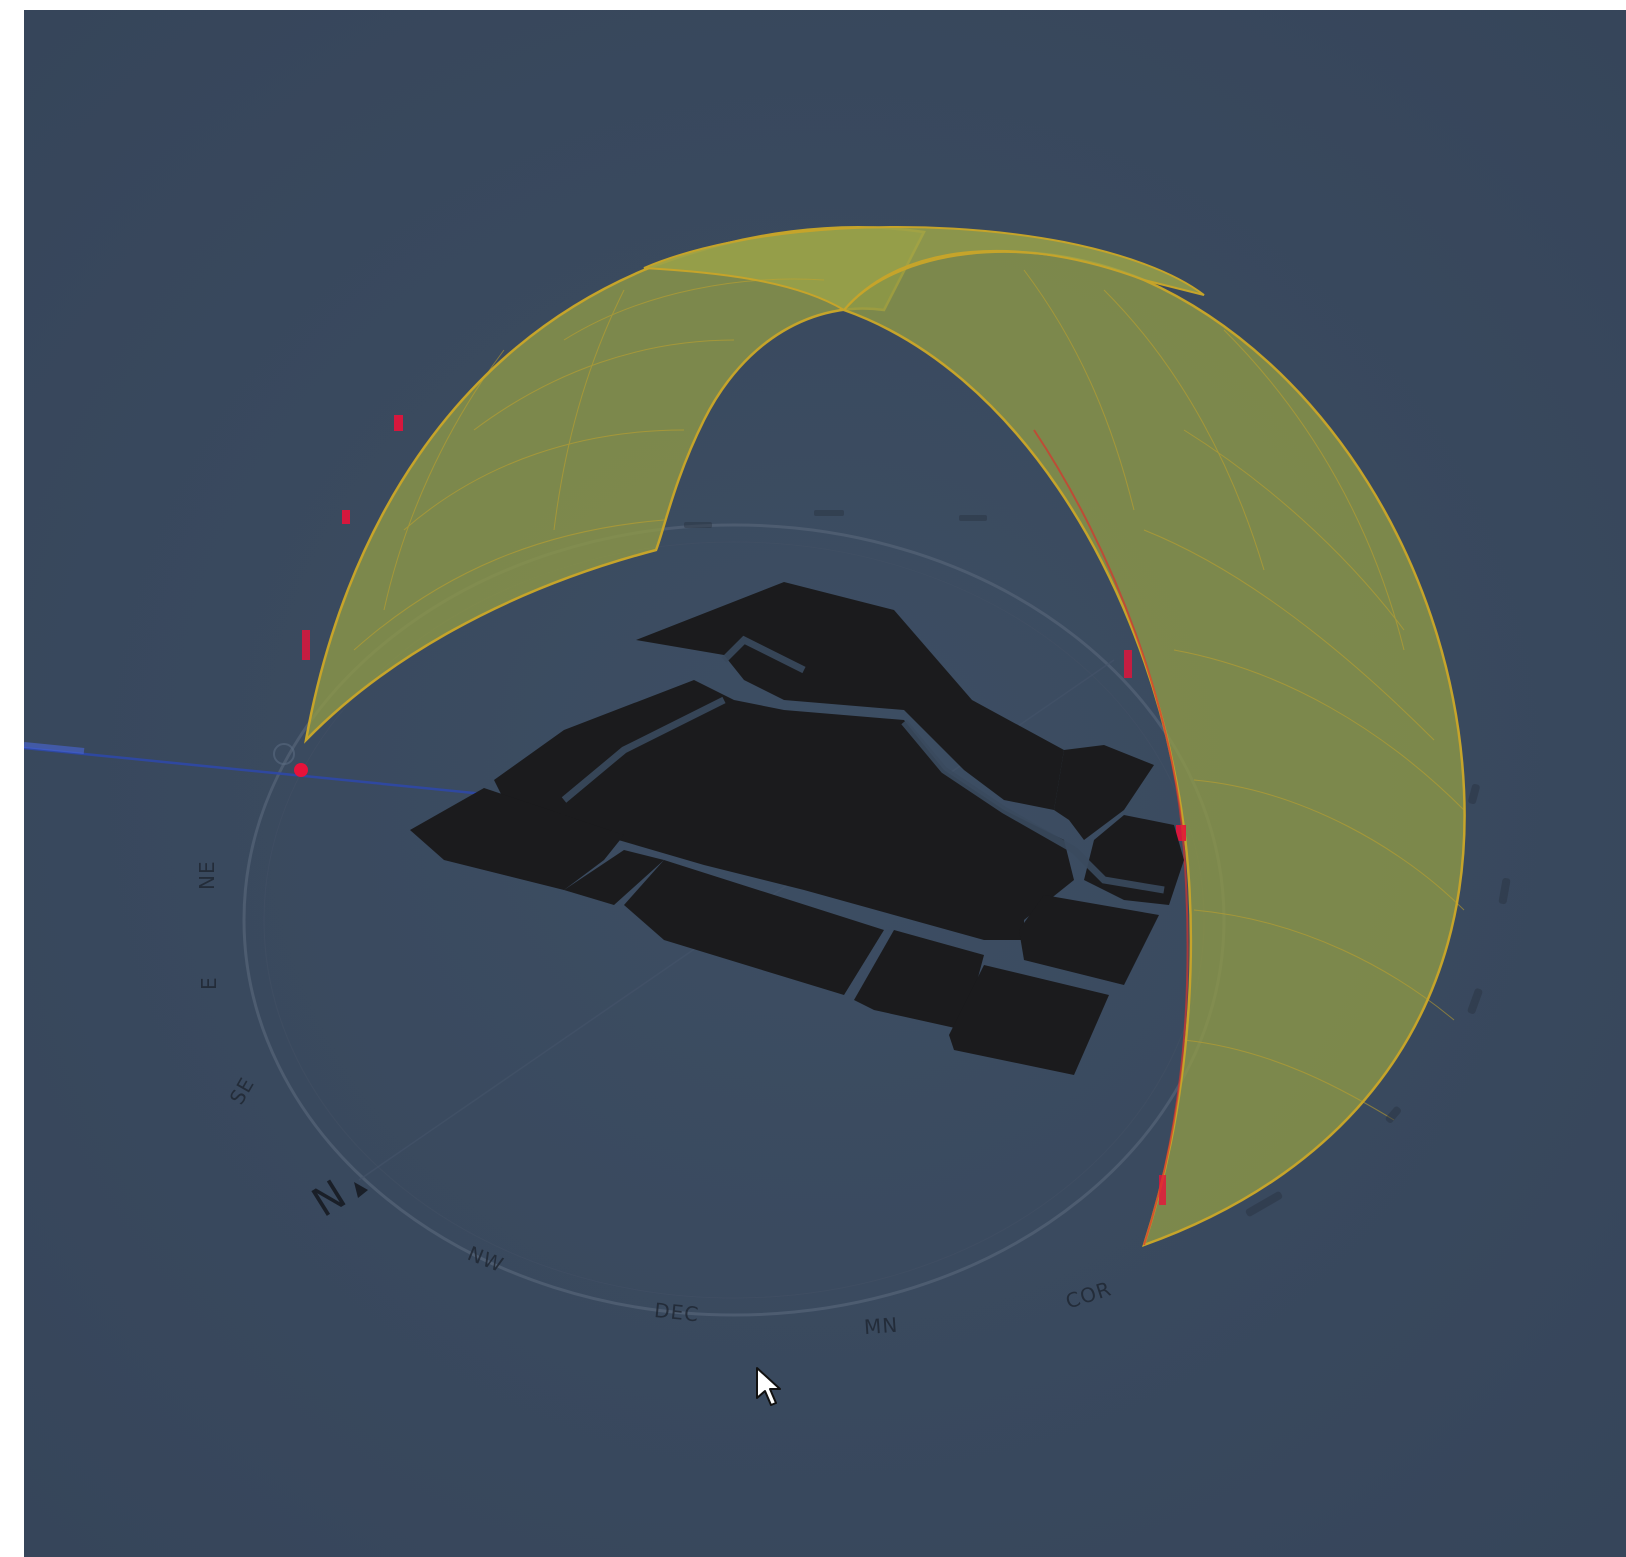  I want to click on sun-ray-tail, so click(54, 748).